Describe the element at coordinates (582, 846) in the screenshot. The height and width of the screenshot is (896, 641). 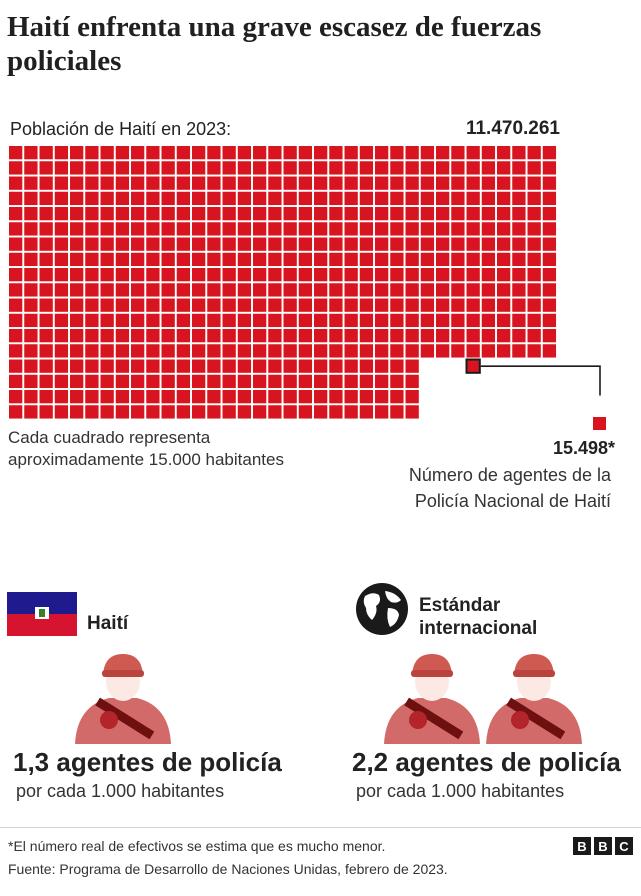
I see `bbc-logo-letter: B` at that location.